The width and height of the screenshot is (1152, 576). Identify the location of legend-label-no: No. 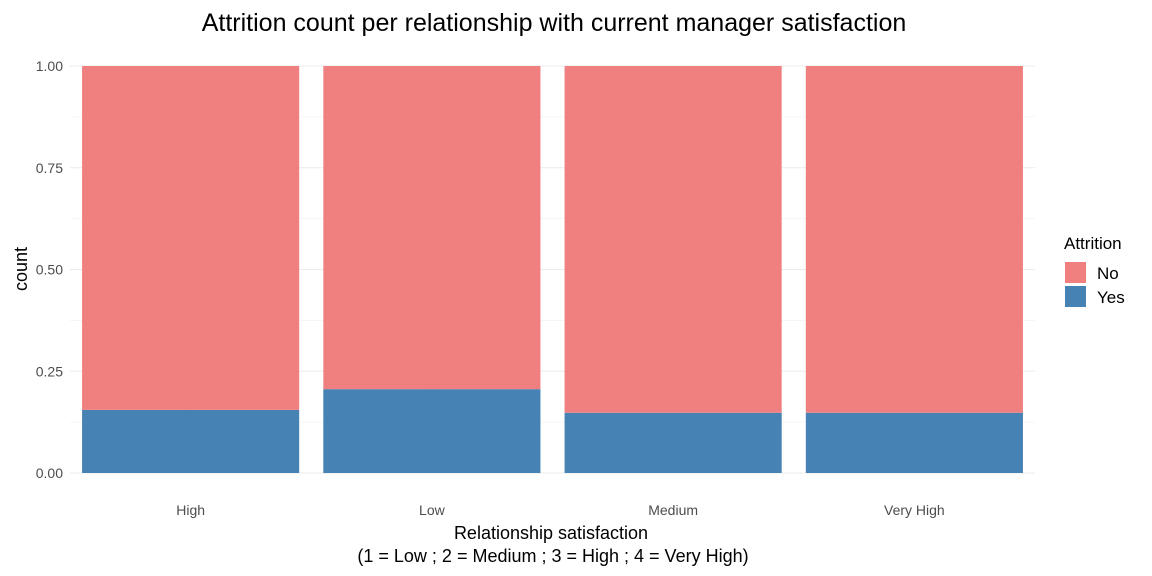
(1108, 273).